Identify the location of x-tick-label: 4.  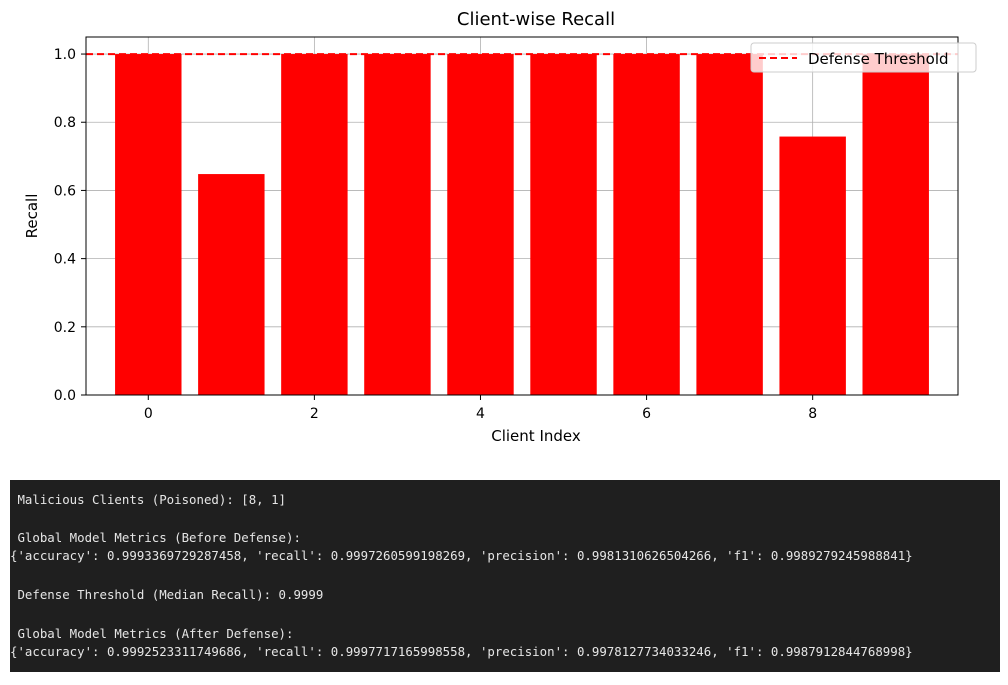
(480, 414).